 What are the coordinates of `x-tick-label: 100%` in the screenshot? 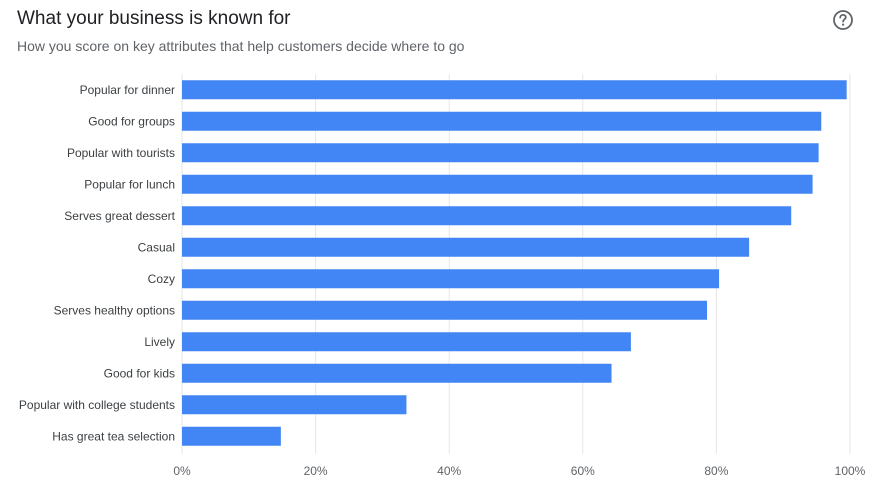 It's located at (850, 471).